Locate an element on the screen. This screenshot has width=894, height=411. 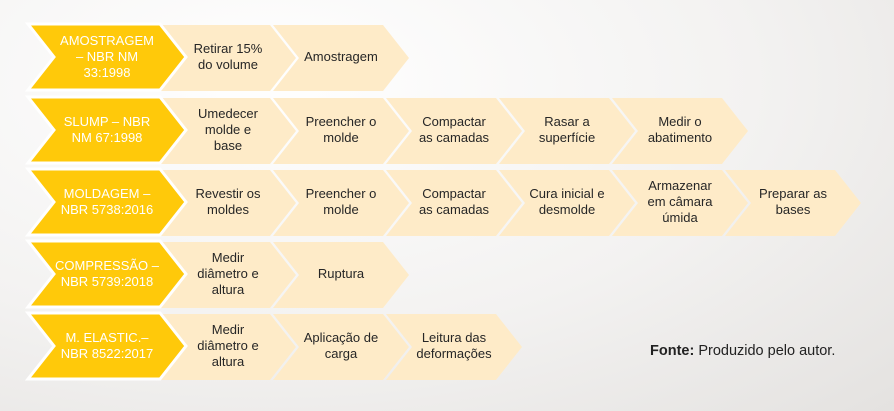
step-label: Preparar as bases is located at coordinates (793, 201).